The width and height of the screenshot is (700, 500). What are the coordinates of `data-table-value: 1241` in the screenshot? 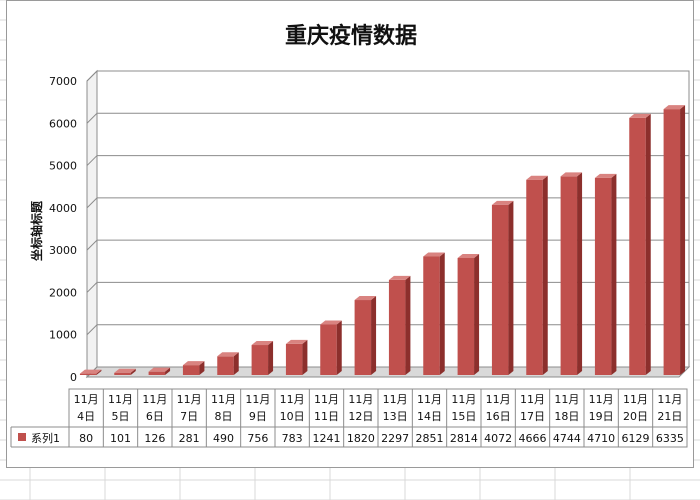 It's located at (327, 438).